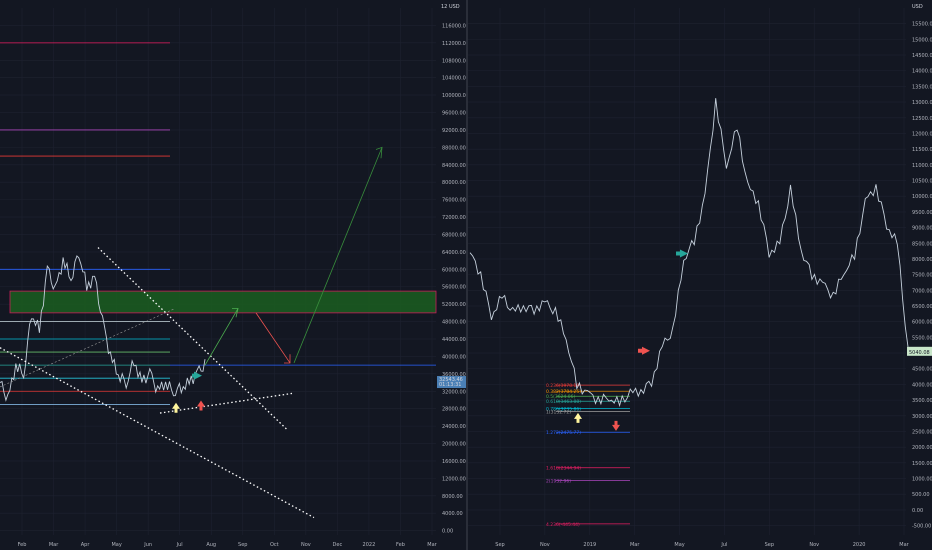 The height and width of the screenshot is (550, 932). Describe the element at coordinates (201, 405) in the screenshot. I see `red-arrow-marker` at that location.